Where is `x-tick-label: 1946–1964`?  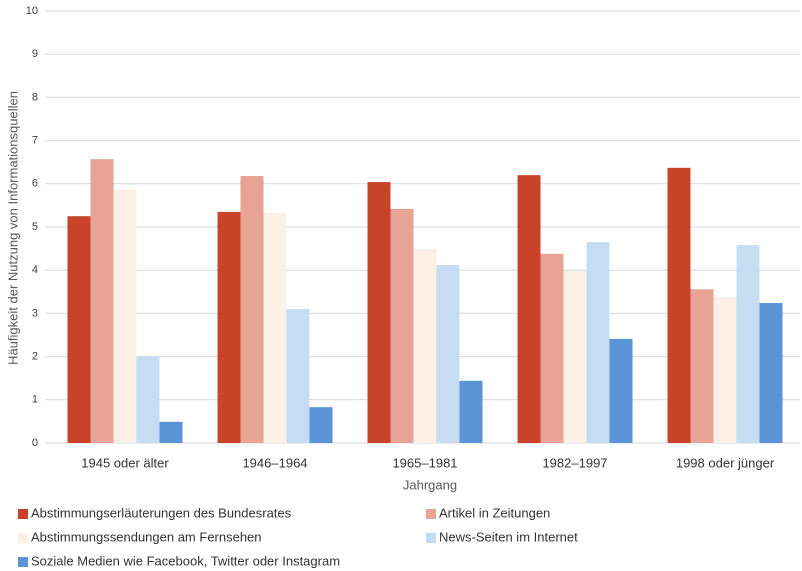 x-tick-label: 1946–1964 is located at coordinates (274, 462).